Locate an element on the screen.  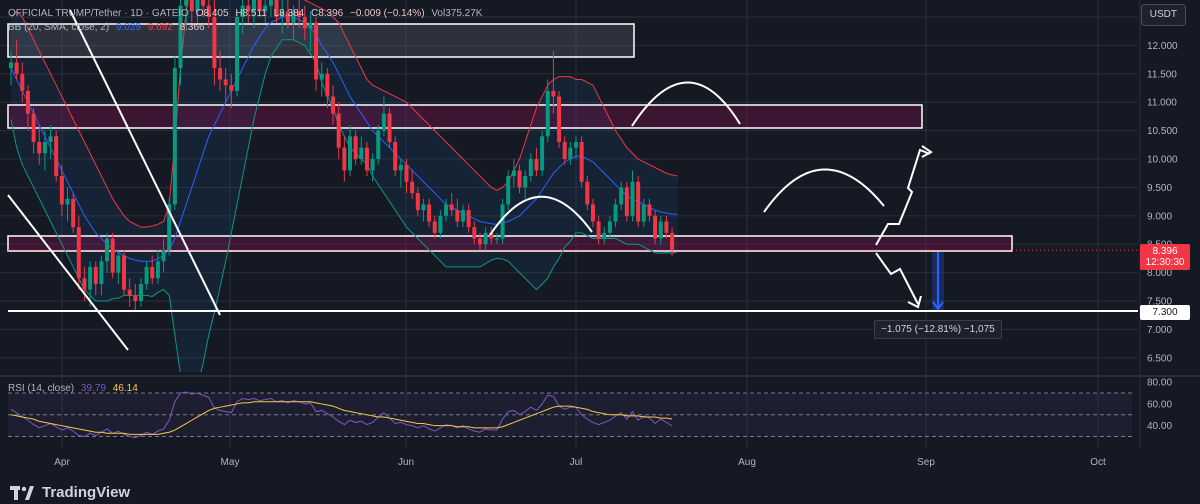
rsi-label: RSI (14, close) is located at coordinates (41, 388).